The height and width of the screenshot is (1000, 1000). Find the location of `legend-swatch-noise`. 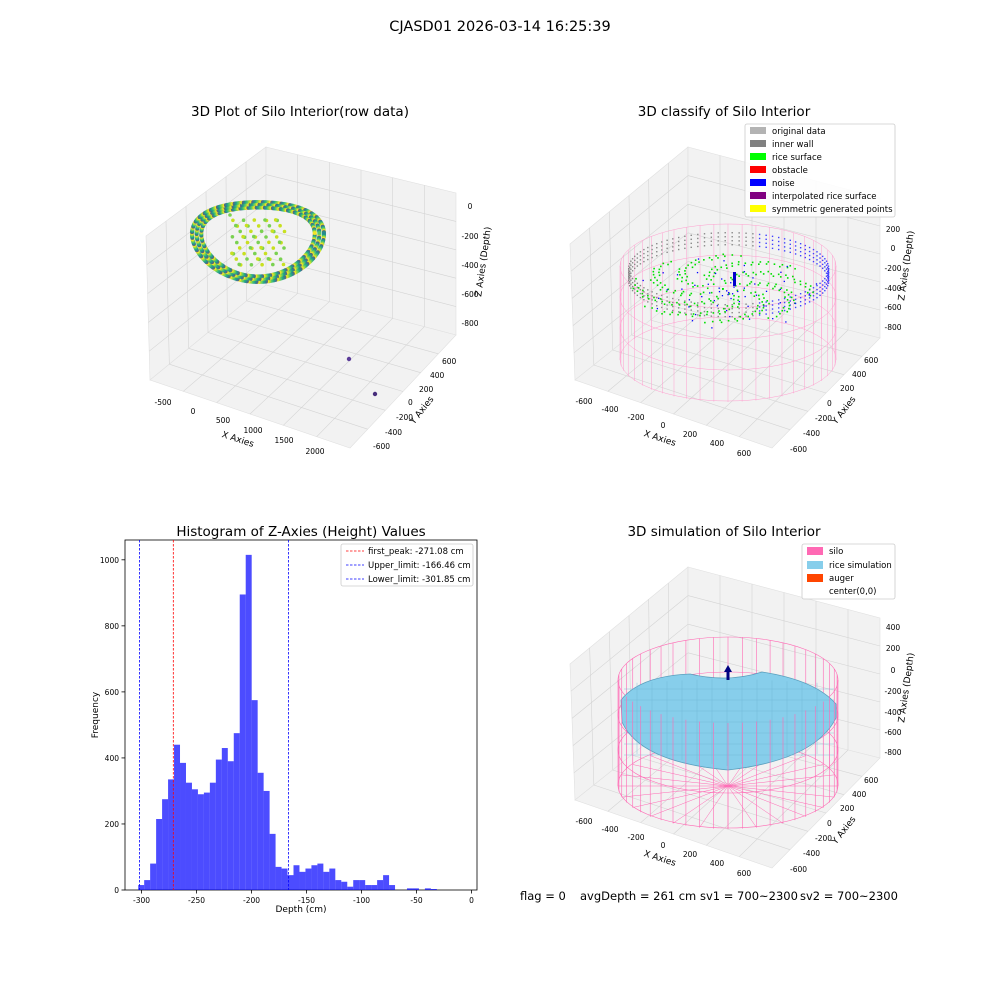

legend-swatch-noise is located at coordinates (758, 182).